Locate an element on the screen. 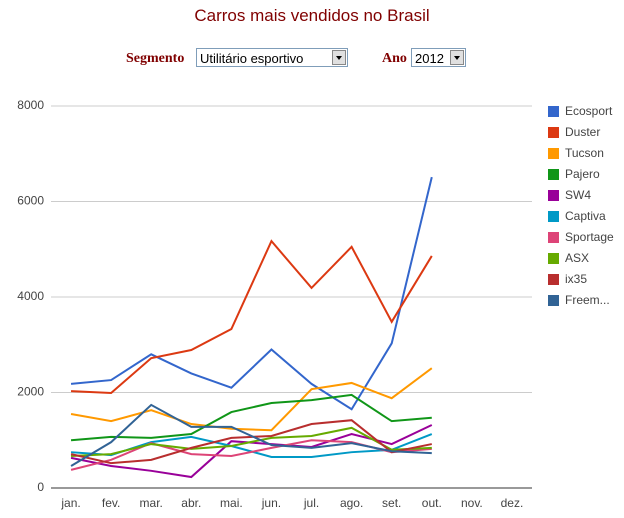 The height and width of the screenshot is (518, 624). y-tick-label: 4000 is located at coordinates (30, 296).